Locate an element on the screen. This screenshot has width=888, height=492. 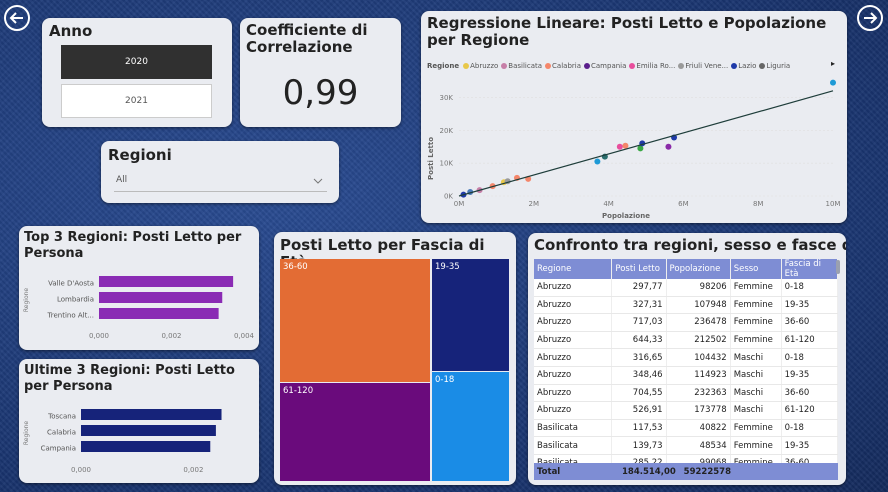
regioni-dropdown-value: All is located at coordinates (122, 180).